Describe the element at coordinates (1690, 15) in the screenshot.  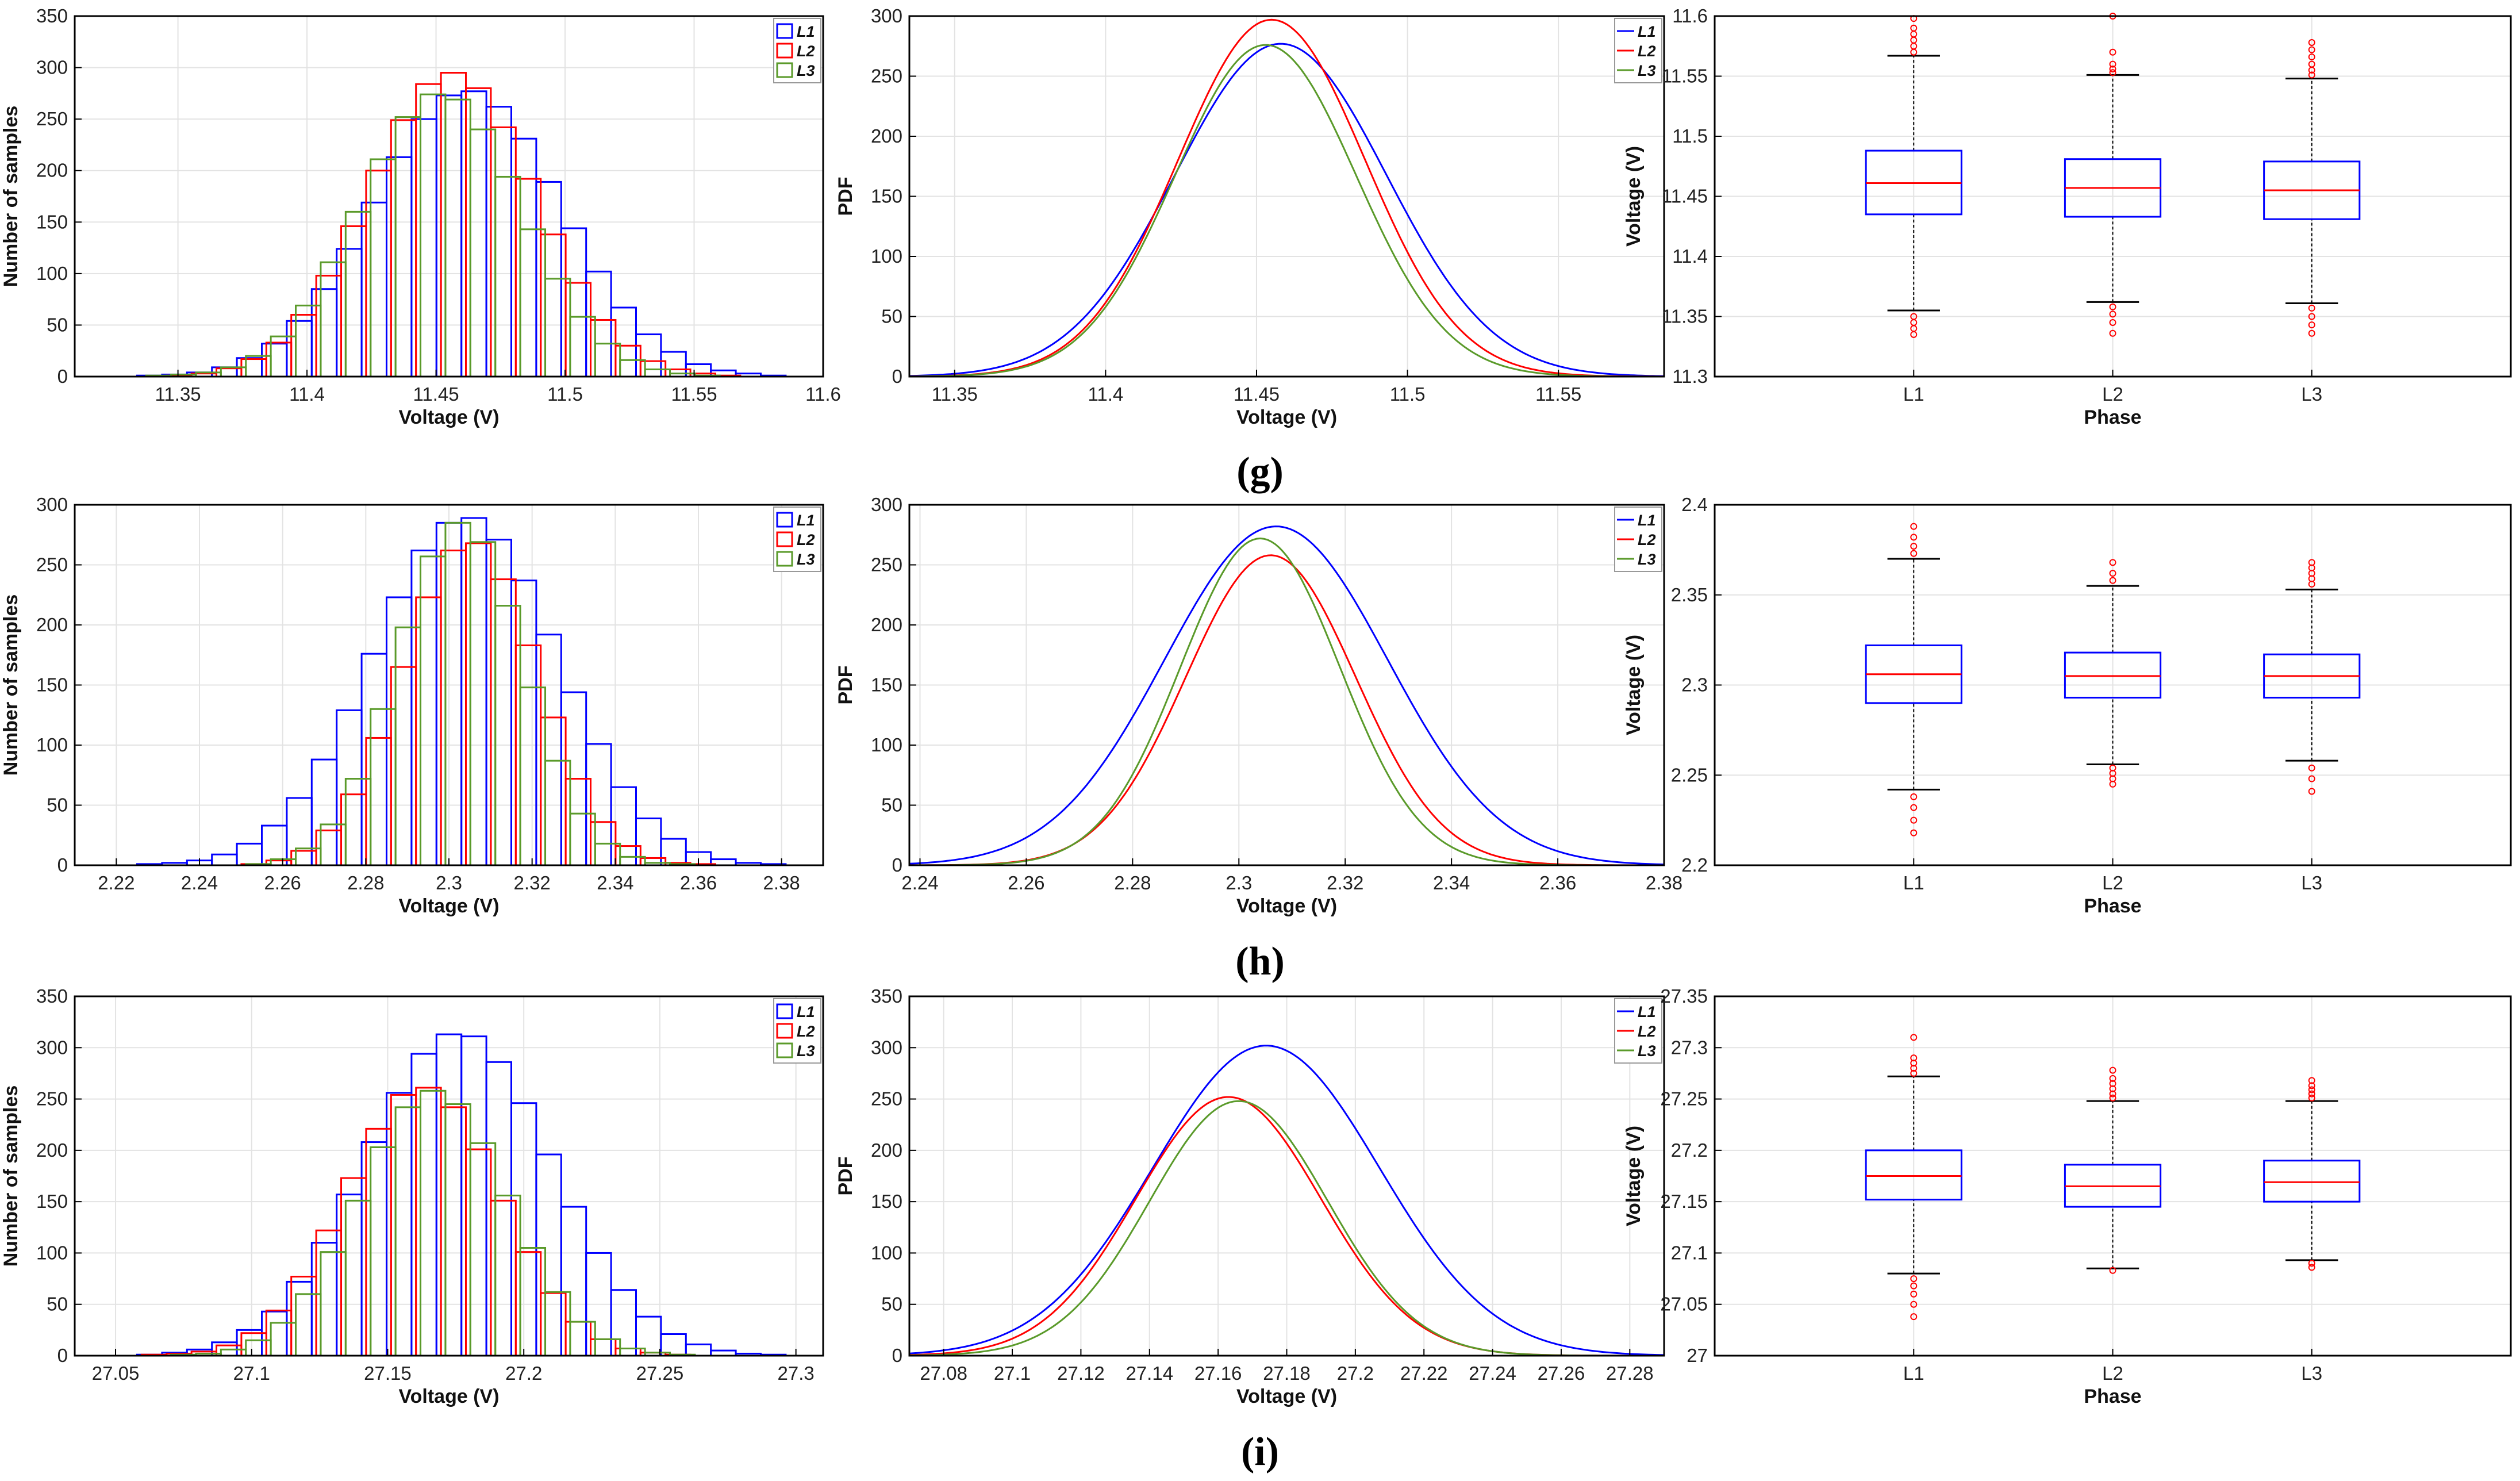
I see `y-tick-label: 11.6` at that location.